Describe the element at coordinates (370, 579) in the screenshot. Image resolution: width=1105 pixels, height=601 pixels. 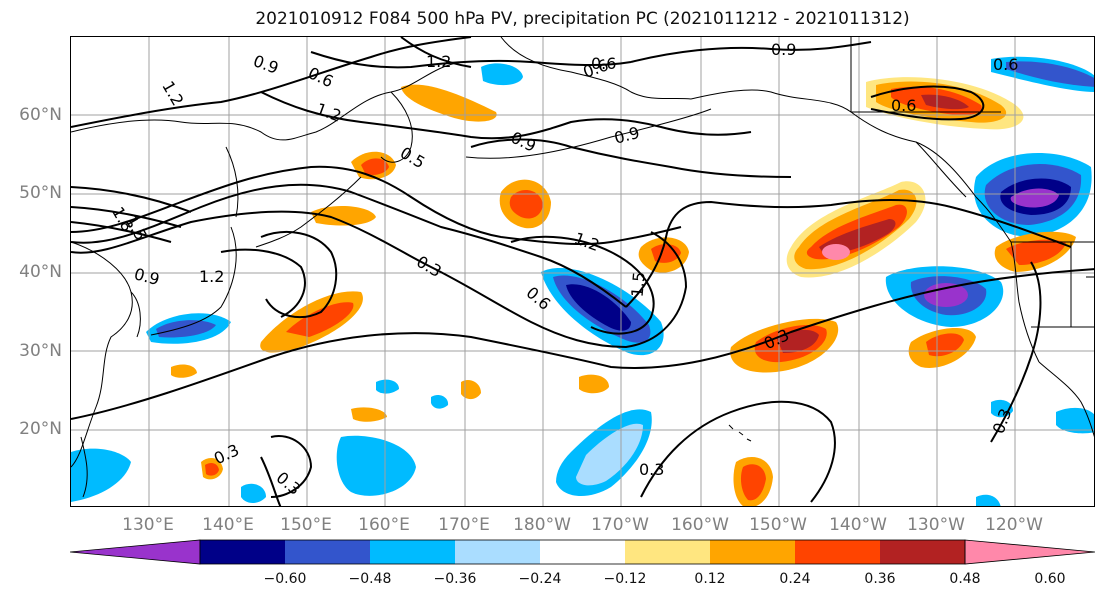
I see `colorbar-tick-label: −0.48` at that location.